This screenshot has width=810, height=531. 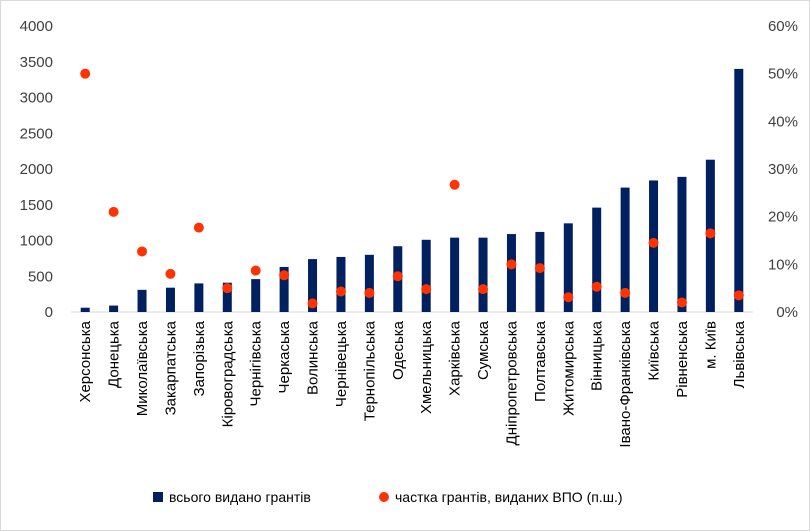 I want to click on right-tick-label: 10%, so click(x=783, y=264).